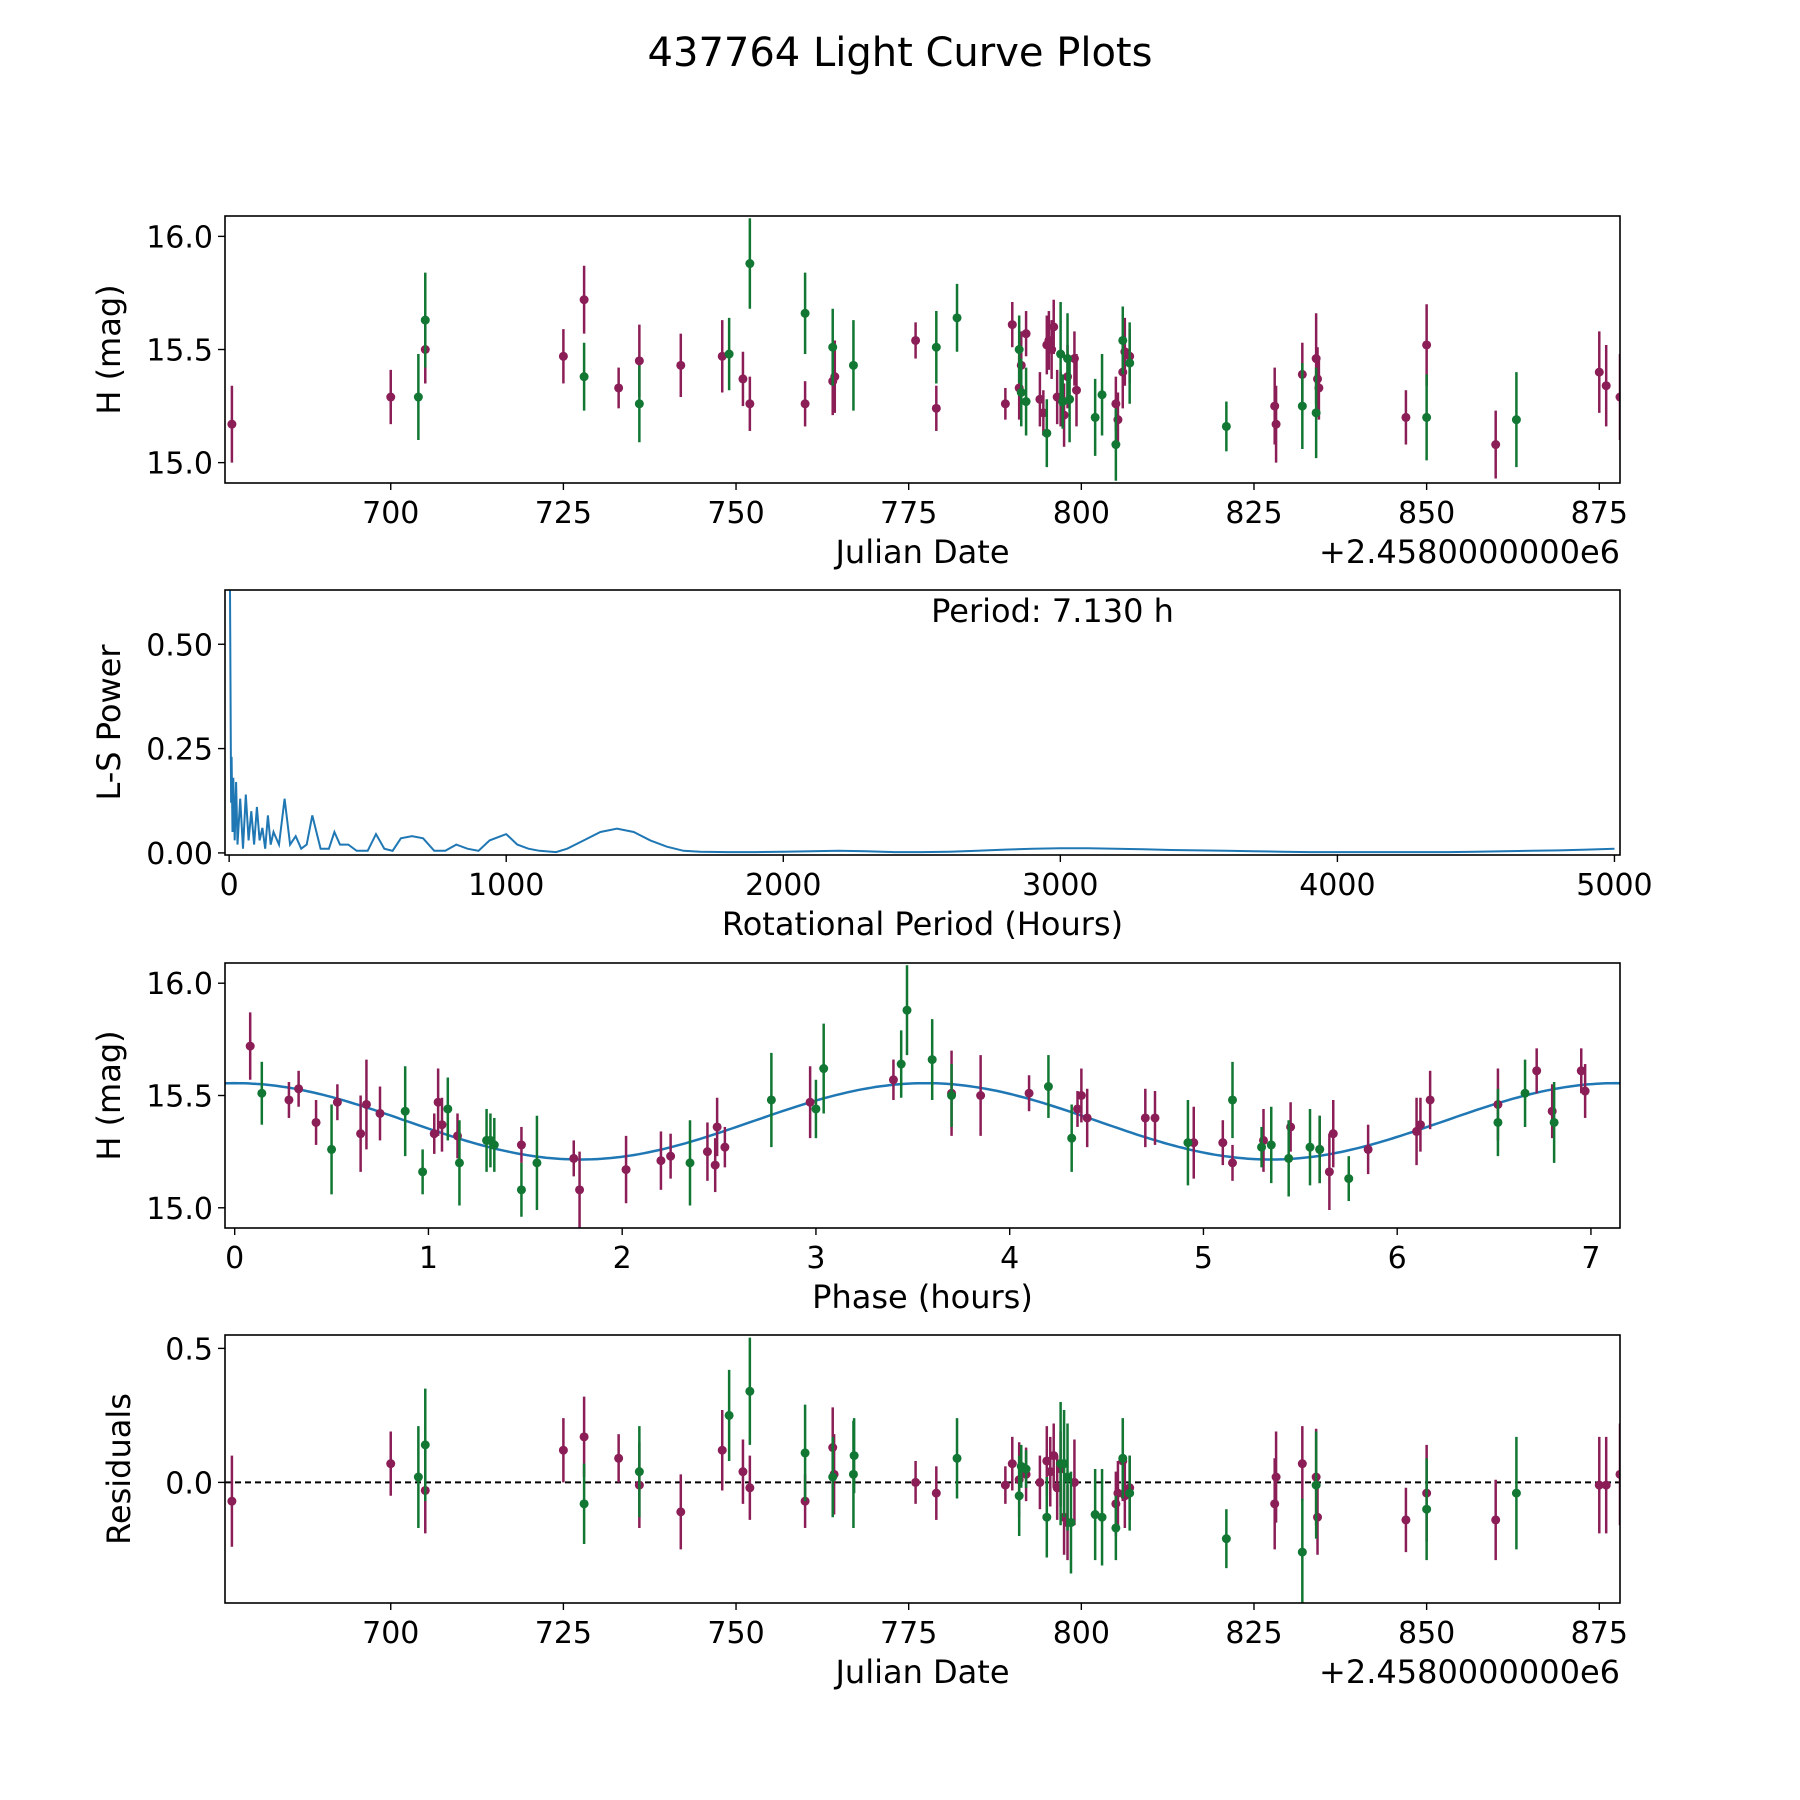 This screenshot has width=1800, height=1800. I want to click on x-tick-label: 1000, so click(506, 885).